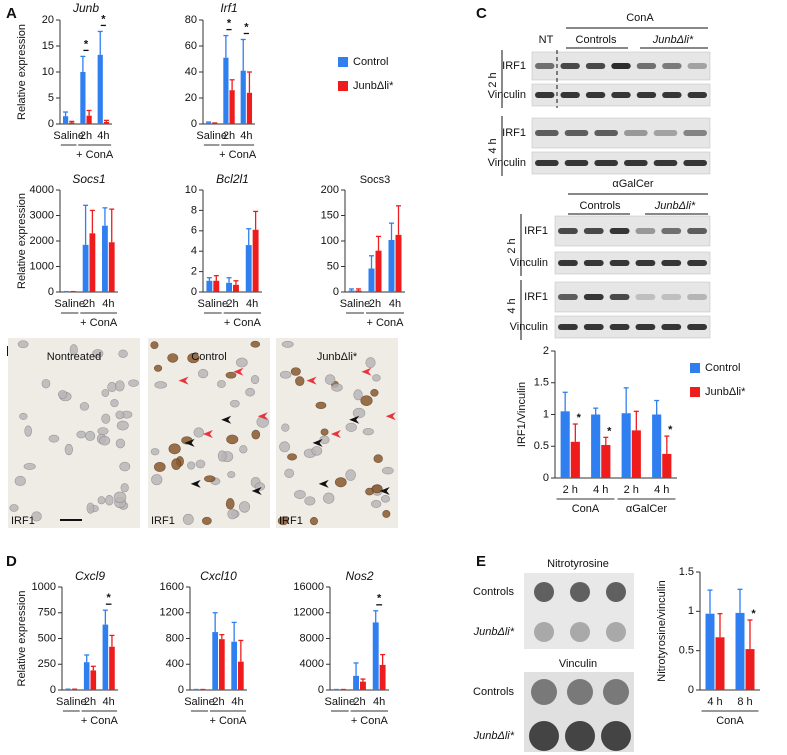 The height and width of the screenshot is (755, 787). Describe the element at coordinates (493, 692) in the screenshot. I see `dot-row-label: Controls` at that location.